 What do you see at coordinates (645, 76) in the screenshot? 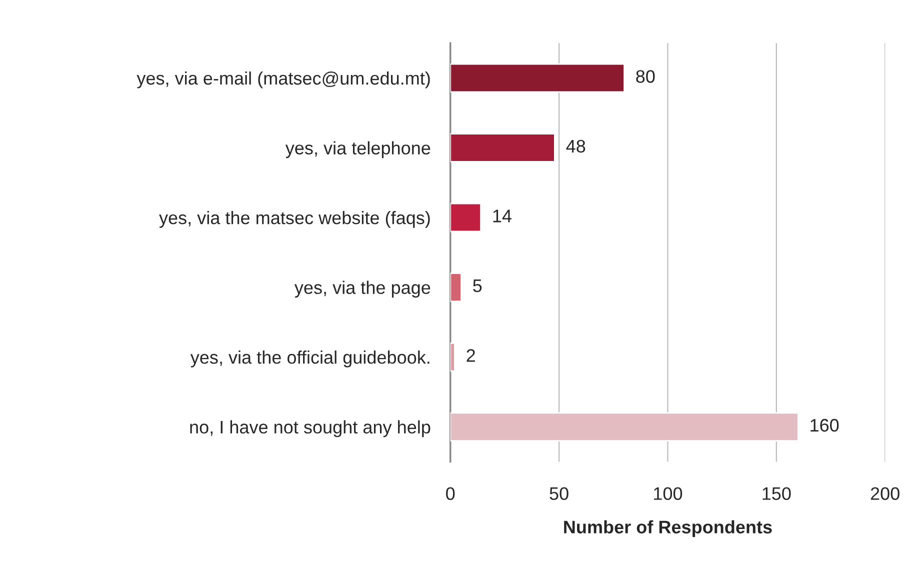
I see `data-label: 80` at bounding box center [645, 76].